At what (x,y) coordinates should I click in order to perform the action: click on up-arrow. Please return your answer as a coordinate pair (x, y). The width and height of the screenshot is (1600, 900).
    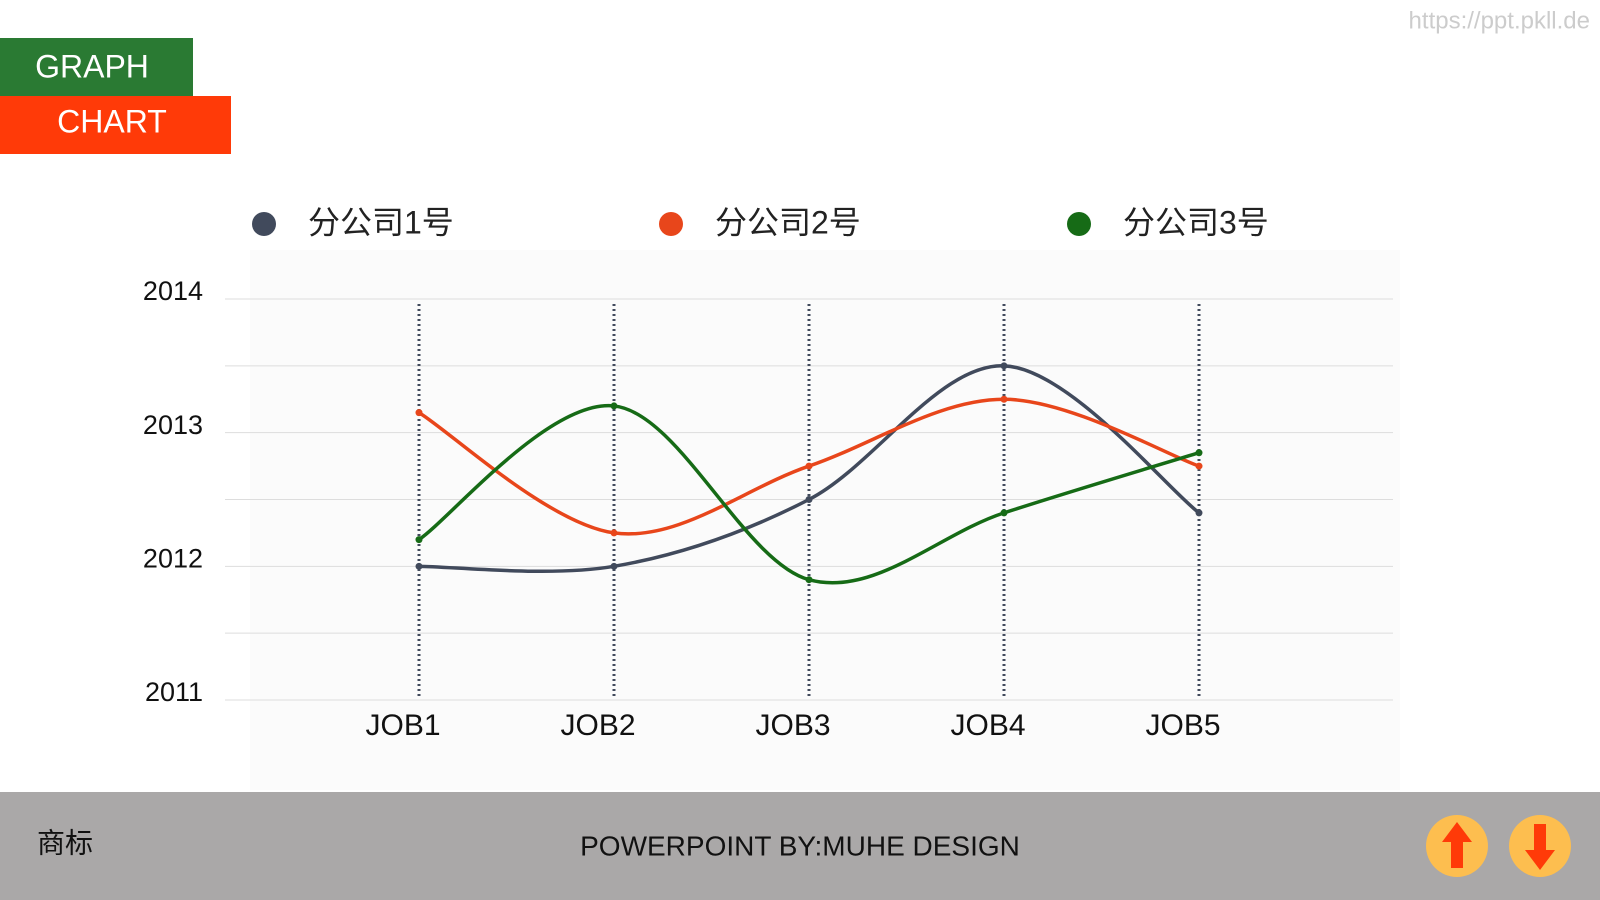
    Looking at the image, I should click on (1457, 845).